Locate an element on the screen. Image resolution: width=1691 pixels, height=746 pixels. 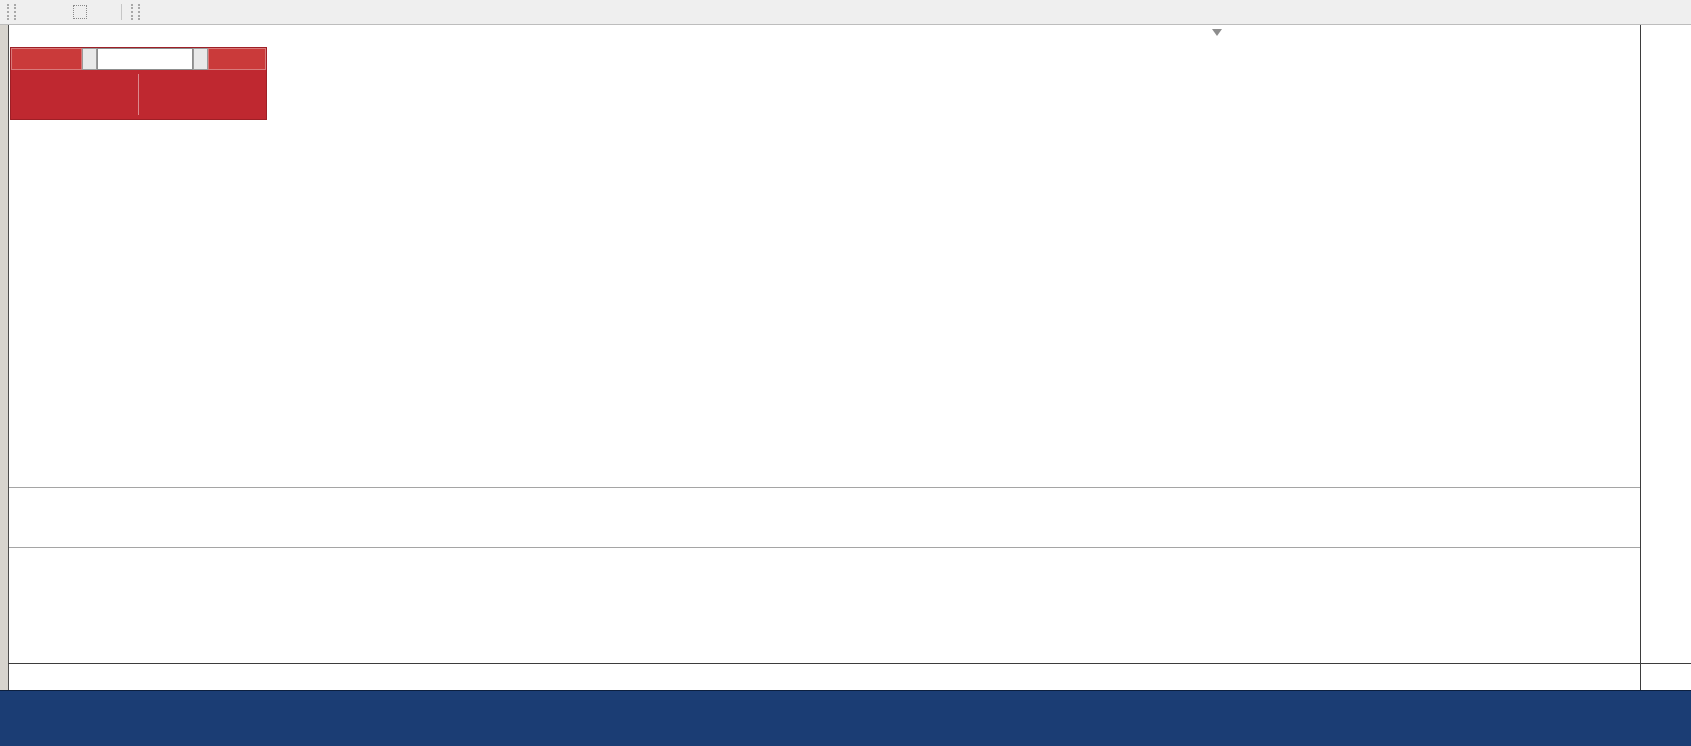
rsi-panel-separator is located at coordinates (824, 547).